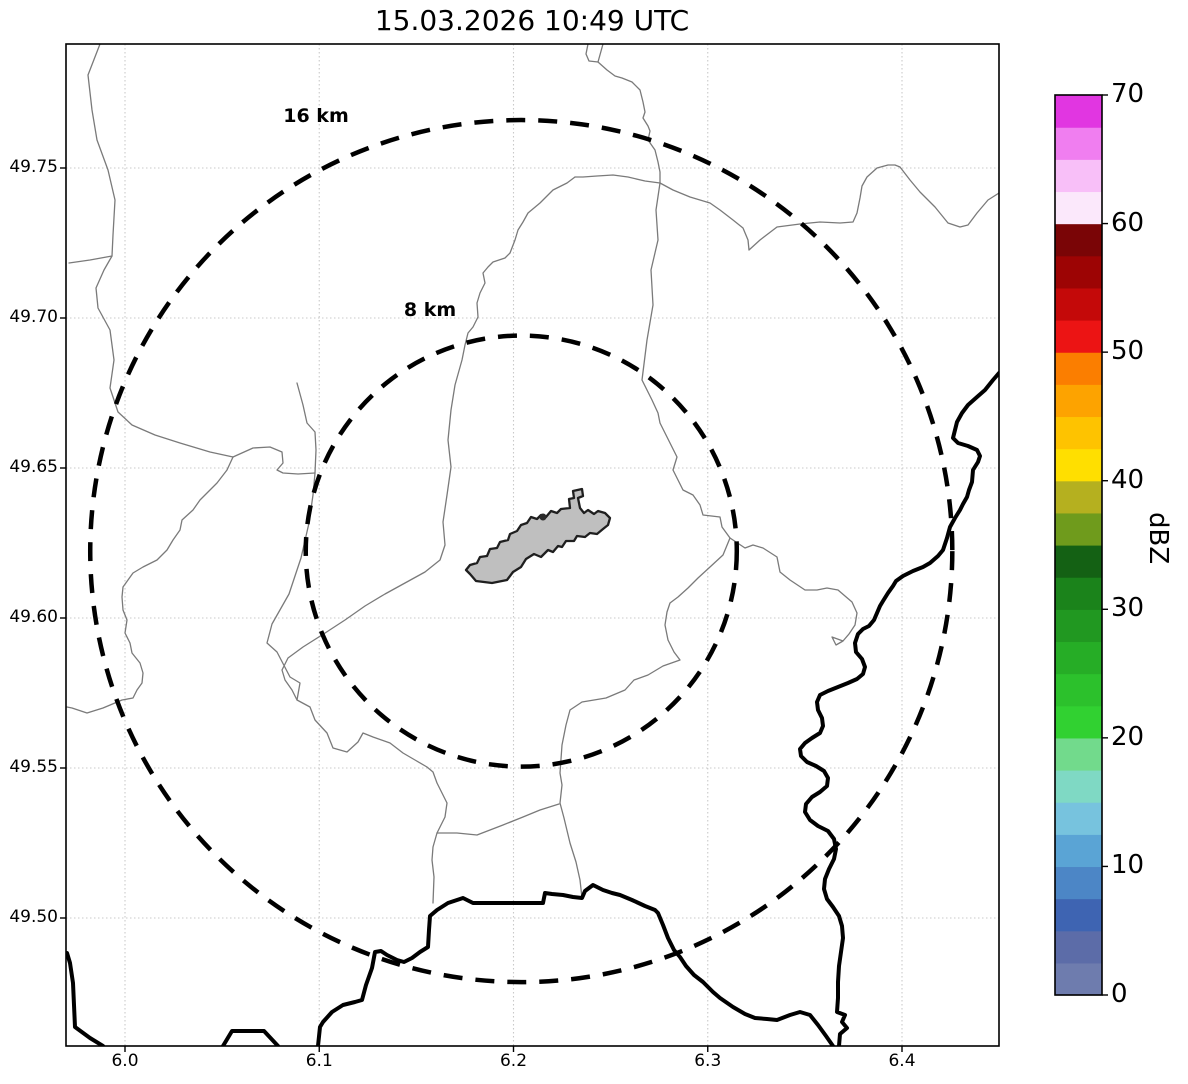  Describe the element at coordinates (430, 310) in the screenshot. I see `range-ring-label-8km: 8 km` at that location.